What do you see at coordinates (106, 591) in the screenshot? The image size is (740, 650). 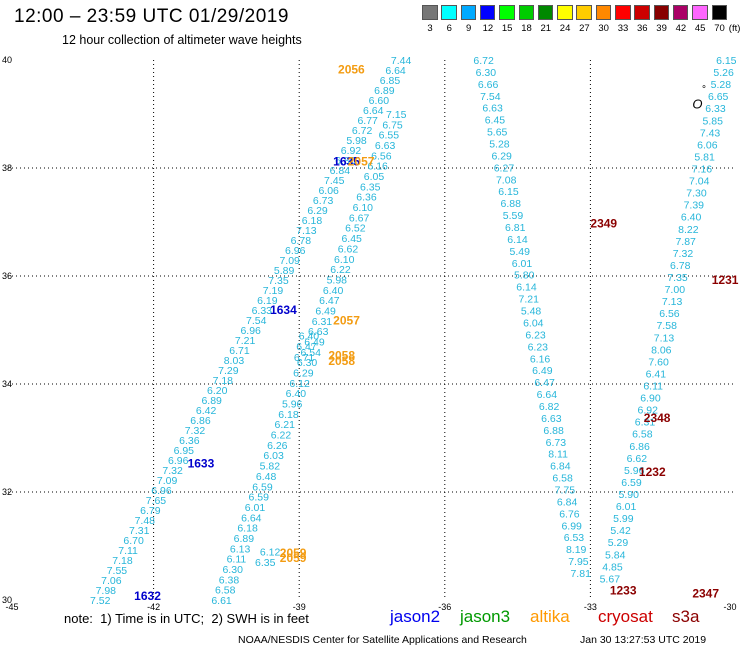 I see `wave-height-value: 7.98` at bounding box center [106, 591].